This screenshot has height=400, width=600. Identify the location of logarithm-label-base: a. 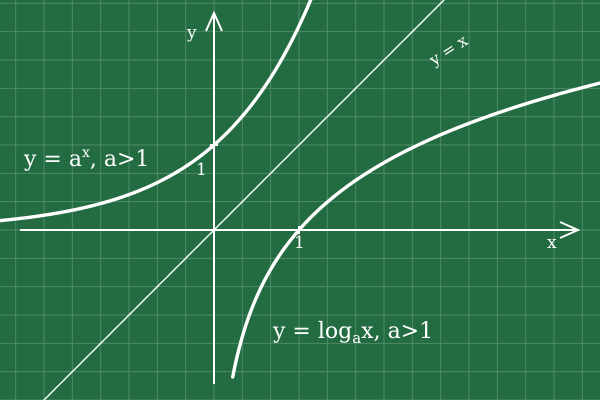
(356, 338).